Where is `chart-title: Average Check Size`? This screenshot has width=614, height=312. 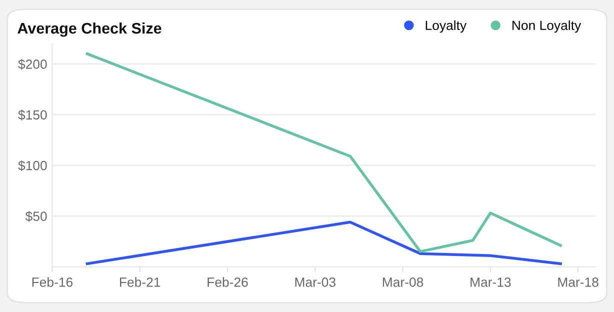 chart-title: Average Check Size is located at coordinates (90, 29).